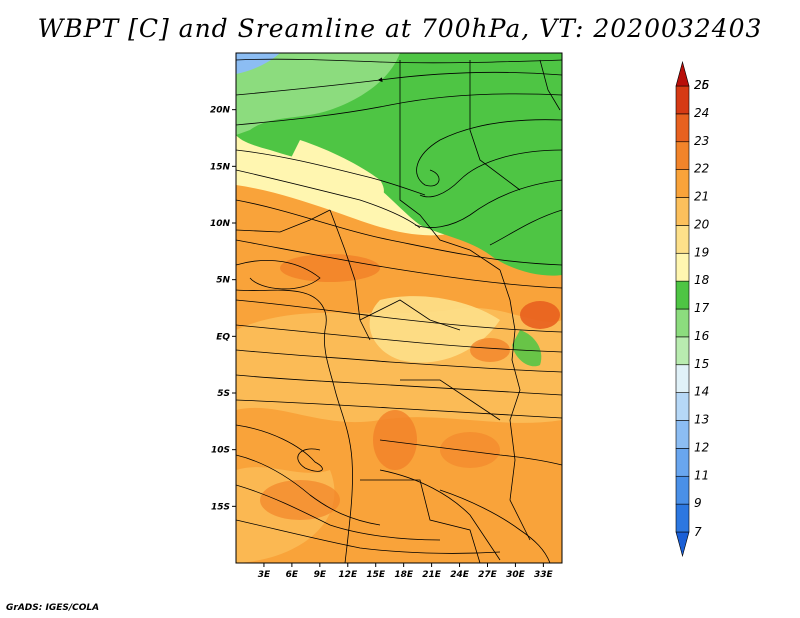  What do you see at coordinates (432, 575) in the screenshot?
I see `lon-tick-label: 21E` at bounding box center [432, 575].